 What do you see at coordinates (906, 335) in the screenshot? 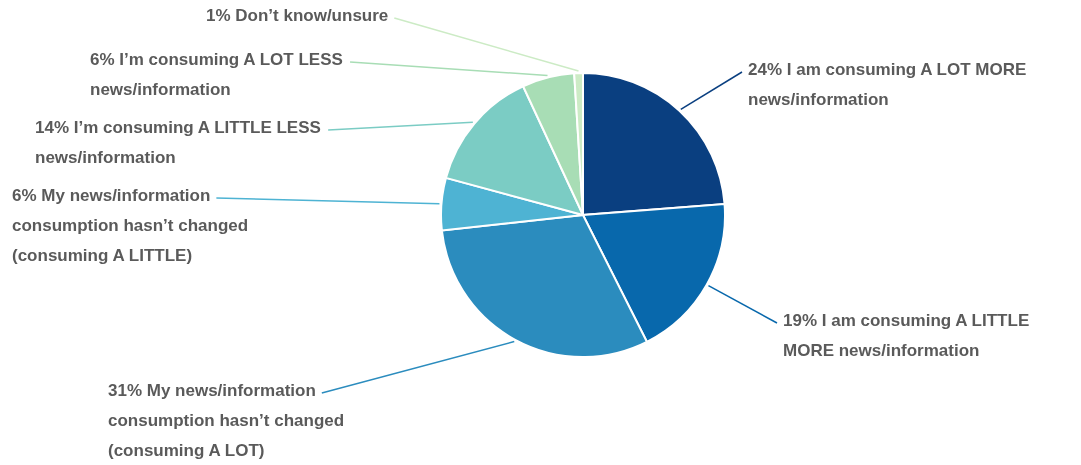
I see `slice-label: 19% I am consuming A LITTLE MORE news/information` at bounding box center [906, 335].